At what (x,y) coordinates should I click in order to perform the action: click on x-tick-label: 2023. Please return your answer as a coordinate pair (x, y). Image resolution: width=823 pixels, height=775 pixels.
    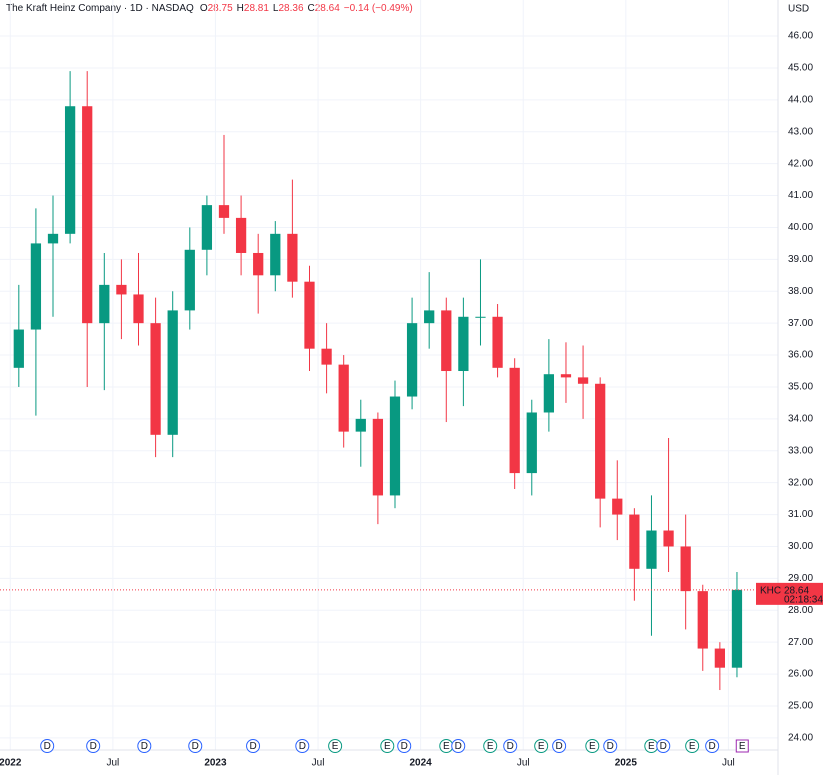
    Looking at the image, I should click on (215, 763).